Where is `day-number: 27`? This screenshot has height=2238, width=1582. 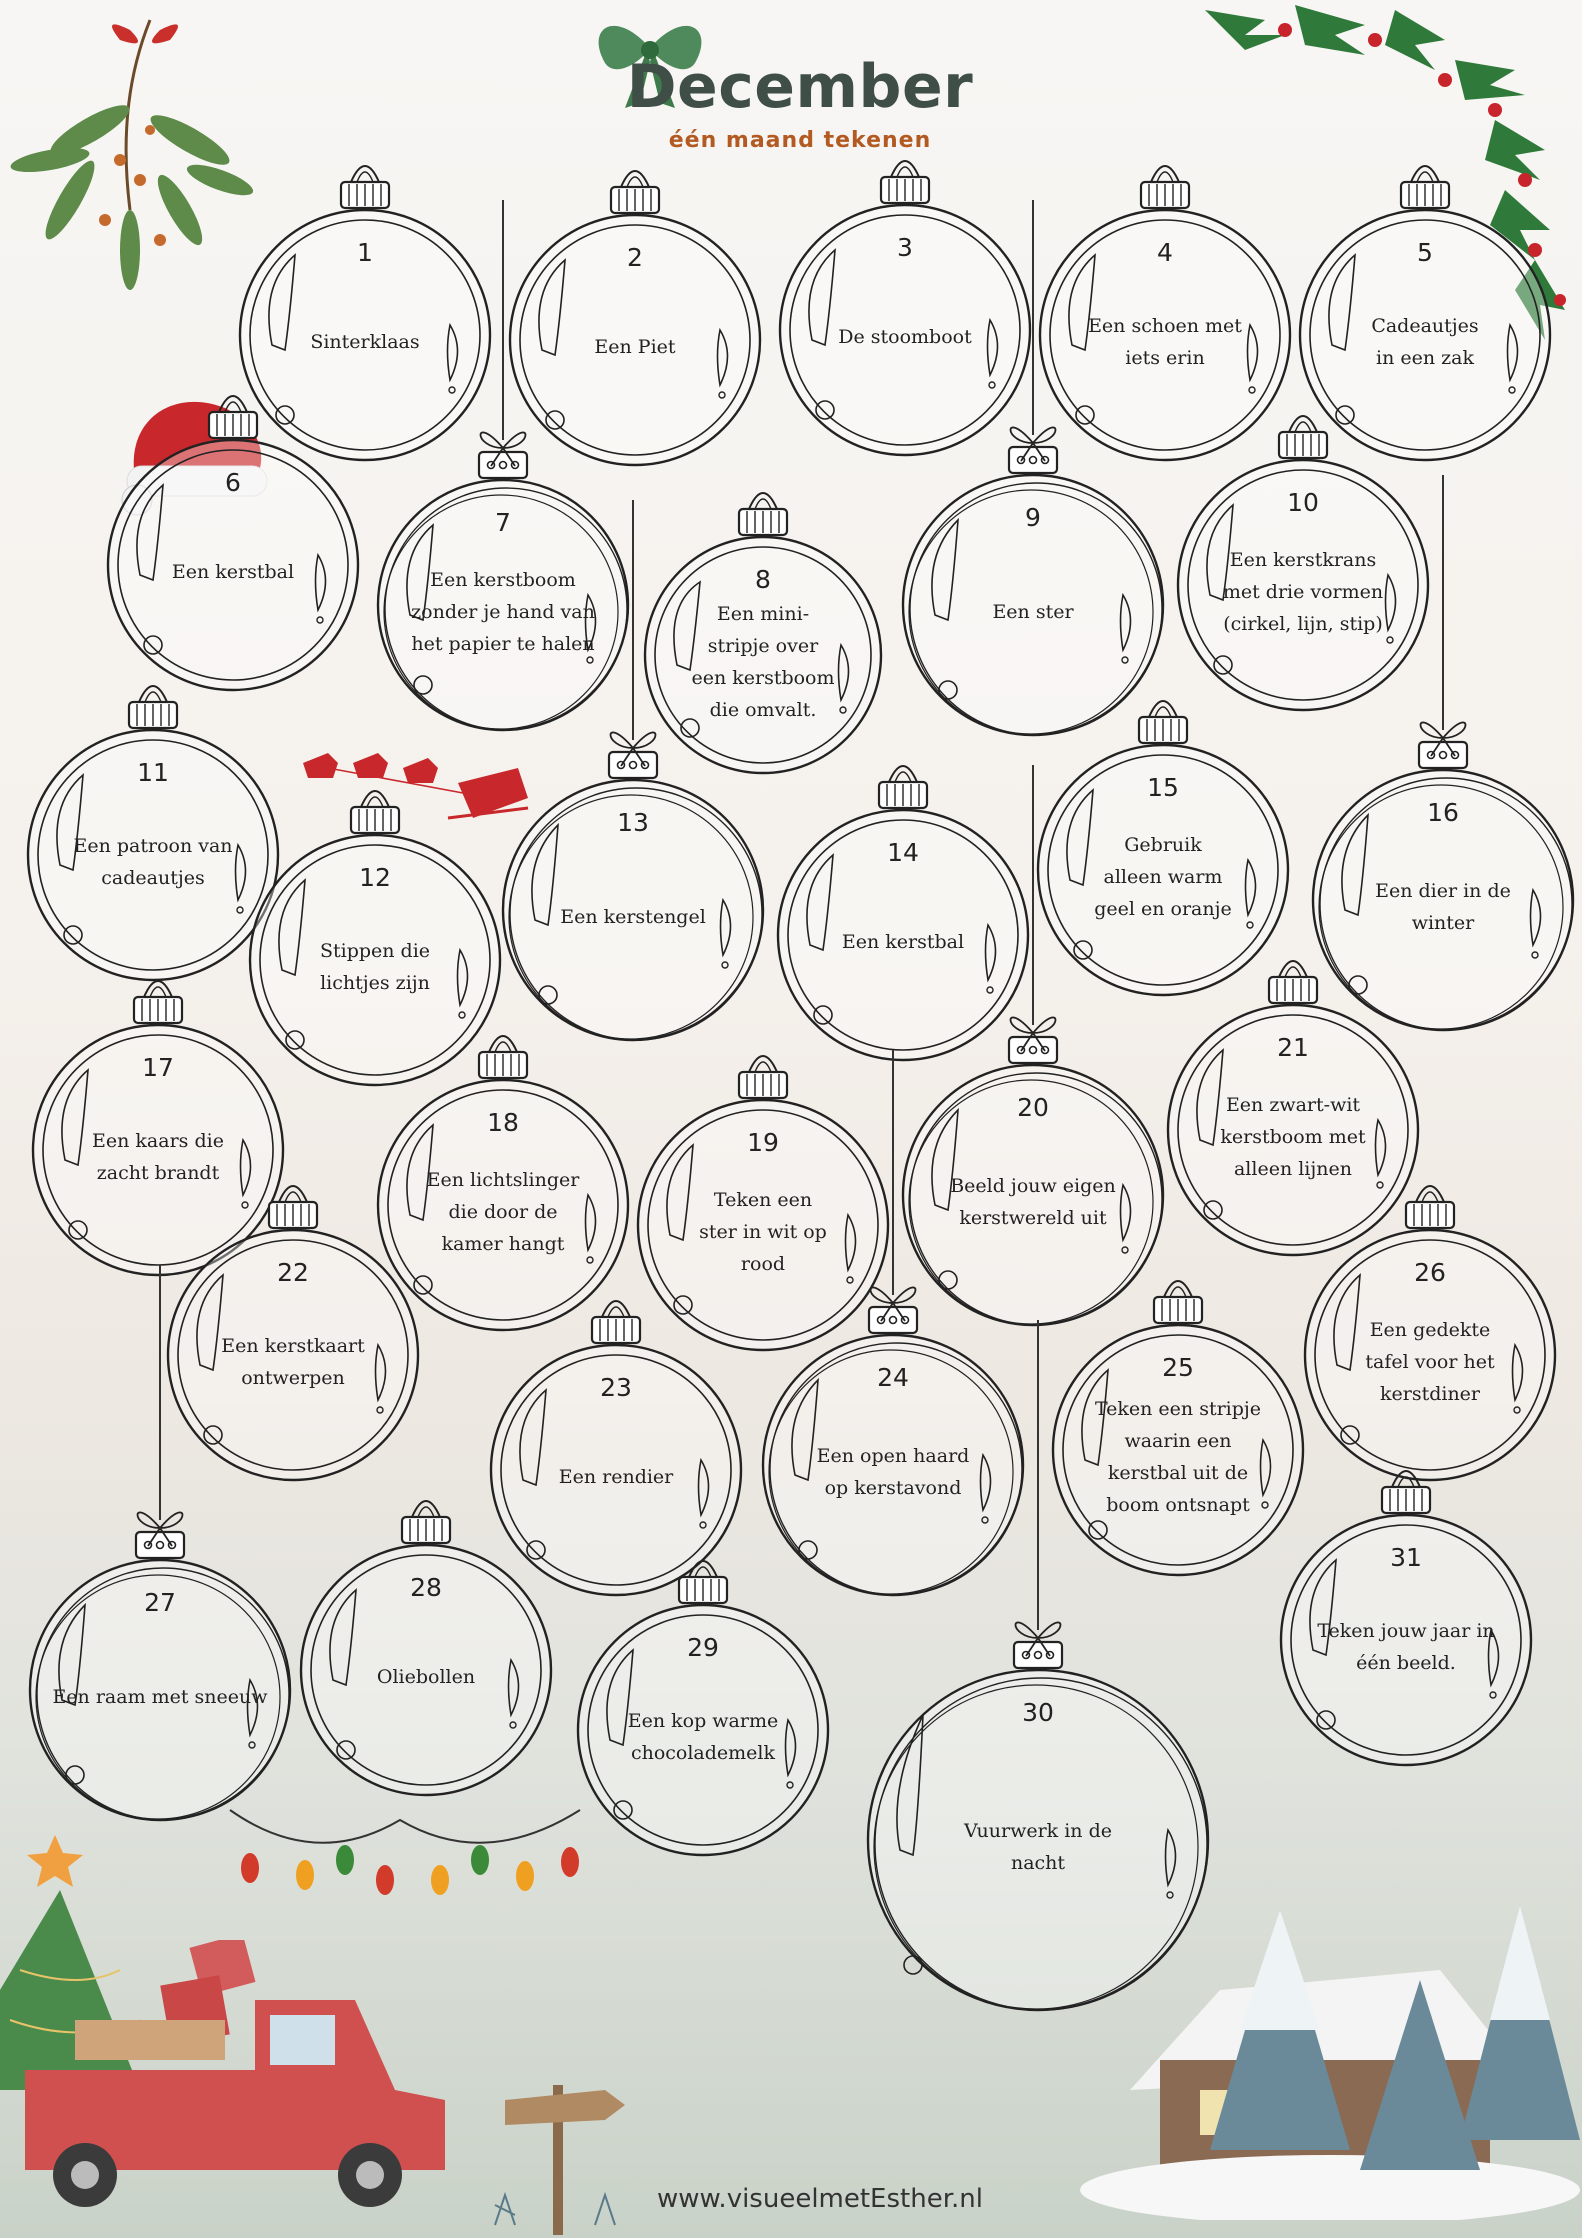 day-number: 27 is located at coordinates (160, 1602).